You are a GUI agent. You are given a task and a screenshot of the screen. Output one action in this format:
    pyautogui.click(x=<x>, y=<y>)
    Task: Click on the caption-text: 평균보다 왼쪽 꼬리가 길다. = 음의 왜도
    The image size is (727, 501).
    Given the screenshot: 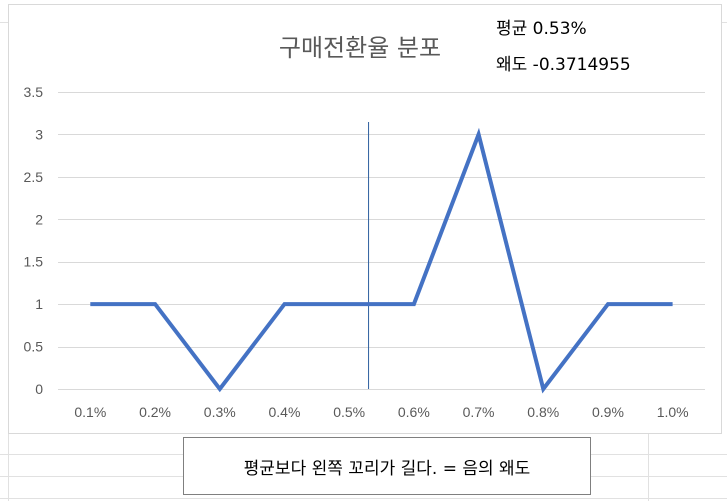 What is the action you would take?
    pyautogui.click(x=387, y=468)
    